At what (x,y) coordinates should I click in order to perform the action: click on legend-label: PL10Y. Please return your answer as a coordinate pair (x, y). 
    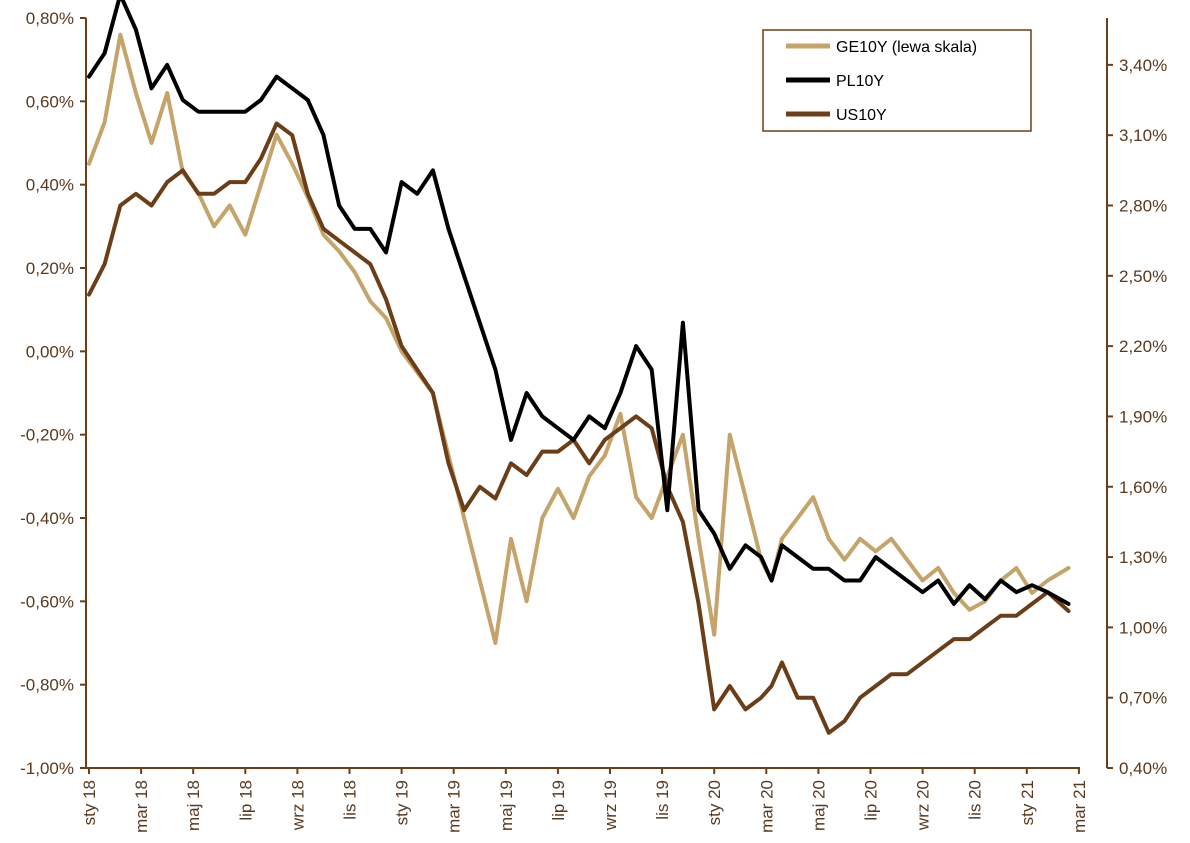
    Looking at the image, I should click on (860, 81).